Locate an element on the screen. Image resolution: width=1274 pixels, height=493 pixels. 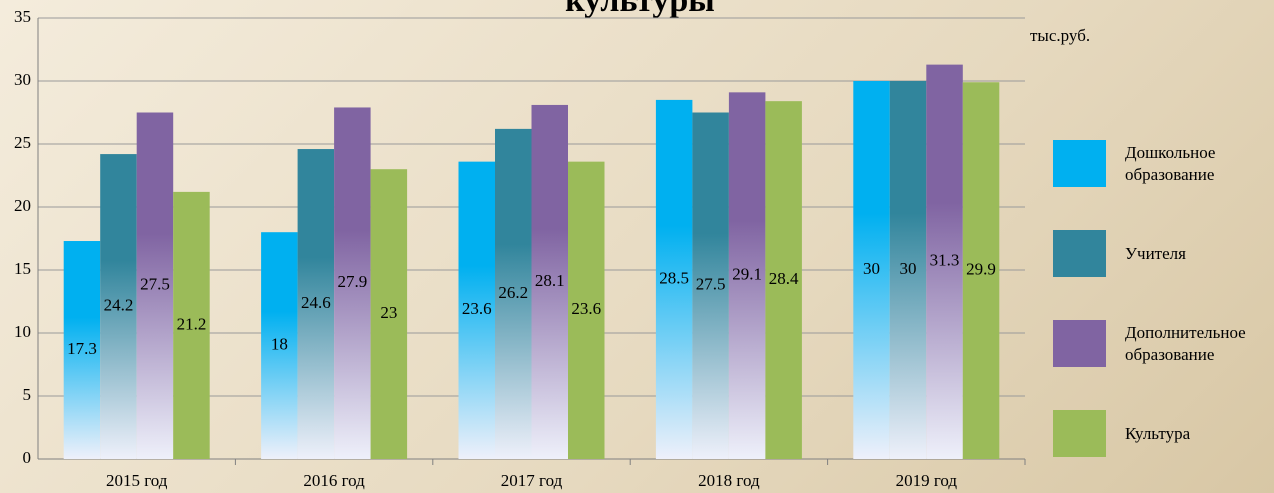
x-tick-label: 2018 год is located at coordinates (729, 480).